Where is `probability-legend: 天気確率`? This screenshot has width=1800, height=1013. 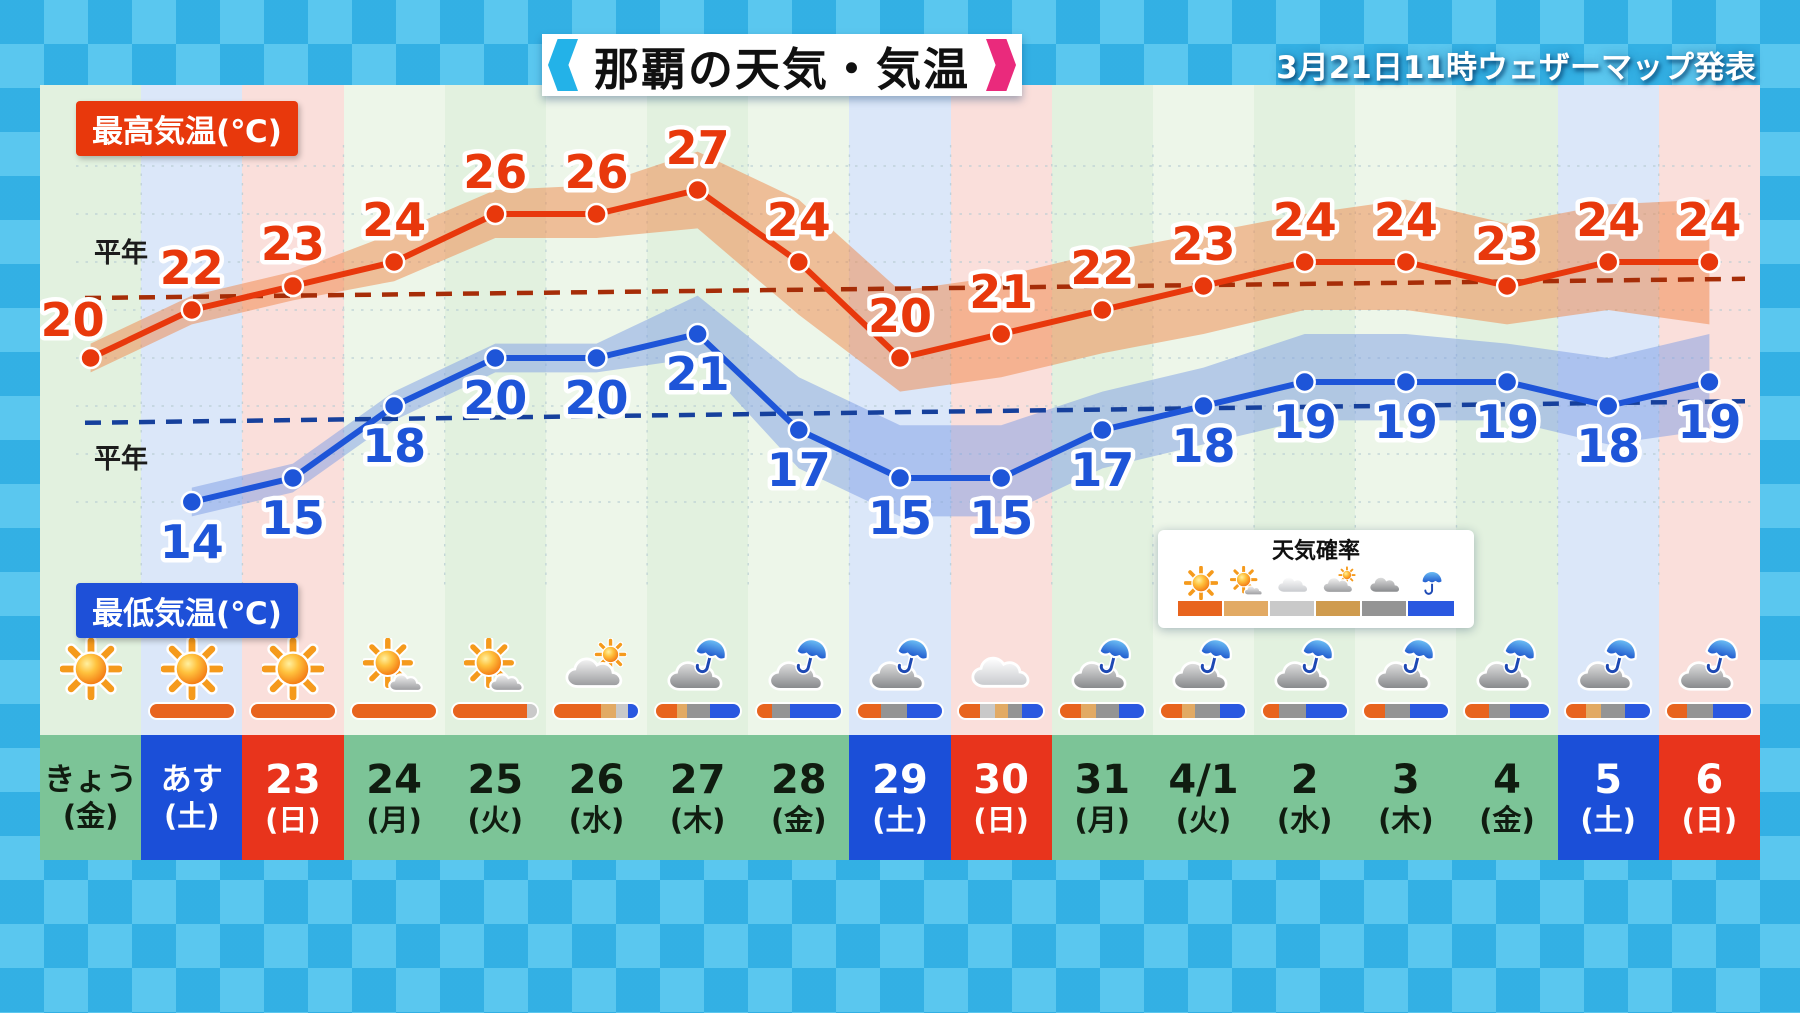
probability-legend: 天気確率 is located at coordinates (1316, 579).